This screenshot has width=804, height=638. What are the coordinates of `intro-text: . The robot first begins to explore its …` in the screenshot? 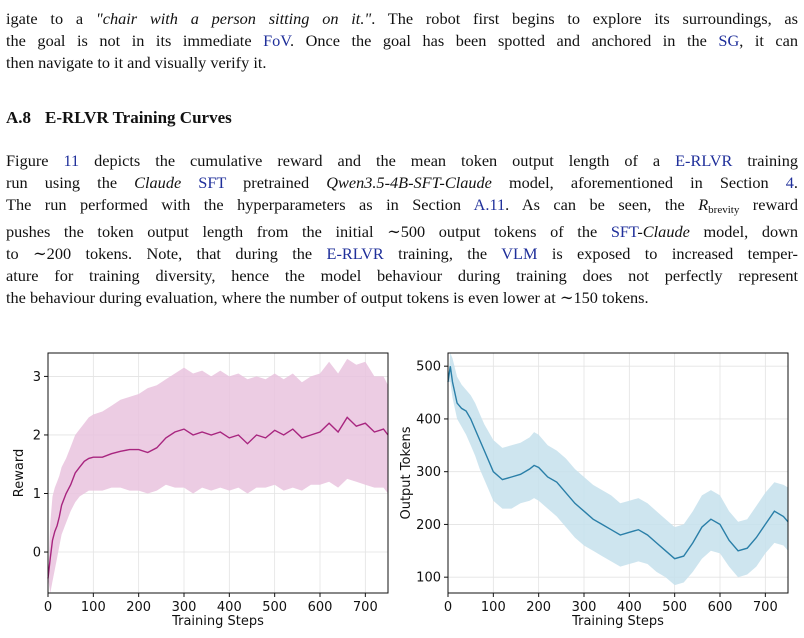 It's located at (584, 18).